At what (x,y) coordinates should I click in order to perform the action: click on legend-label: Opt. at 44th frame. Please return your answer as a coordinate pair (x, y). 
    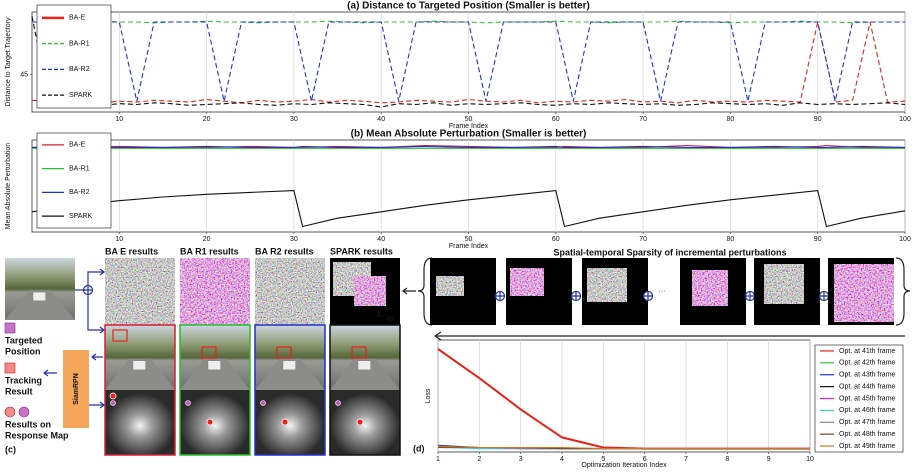
    Looking at the image, I should click on (867, 386).